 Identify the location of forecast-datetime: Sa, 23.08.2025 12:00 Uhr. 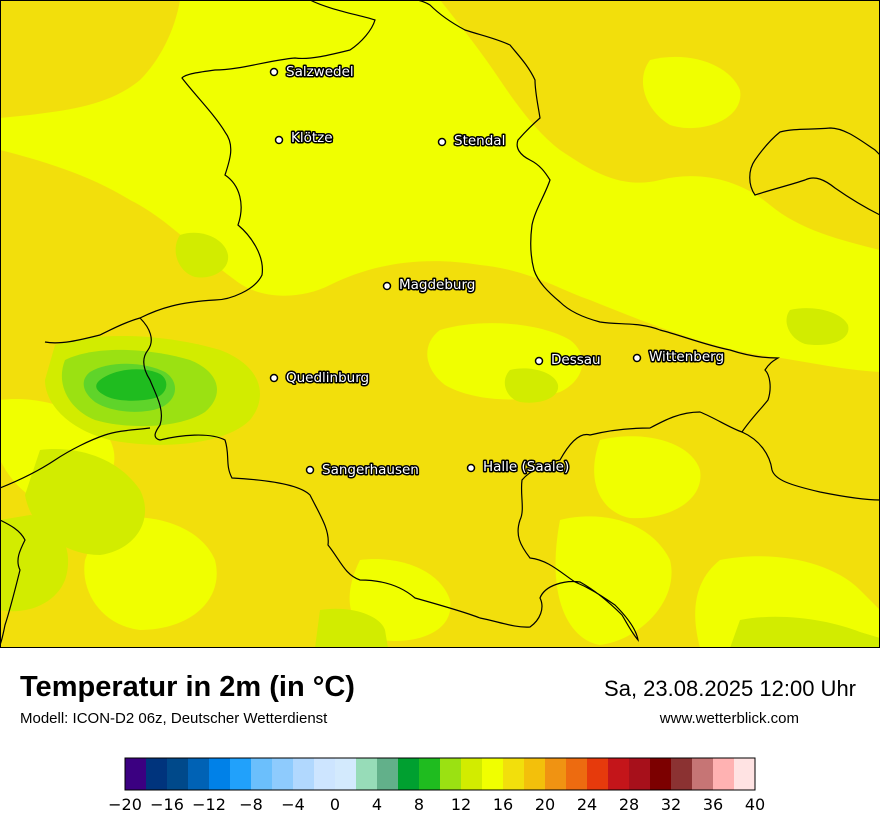
(730, 688).